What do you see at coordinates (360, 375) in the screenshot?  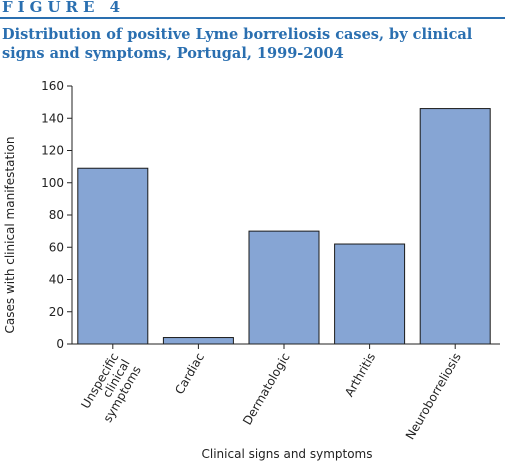 I see `x-tick-label: Arthritis` at bounding box center [360, 375].